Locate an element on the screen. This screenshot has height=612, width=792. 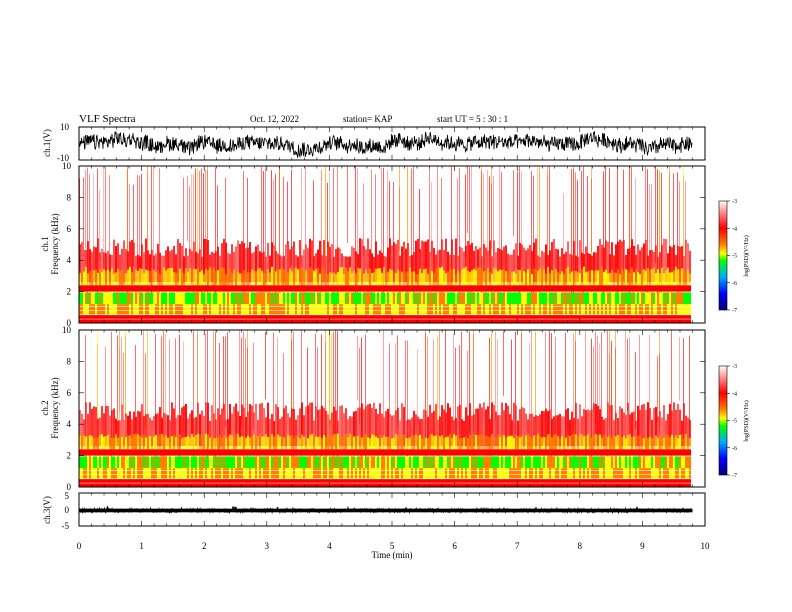
ch2-spec-ytick-label: 8 is located at coordinates (69, 361).